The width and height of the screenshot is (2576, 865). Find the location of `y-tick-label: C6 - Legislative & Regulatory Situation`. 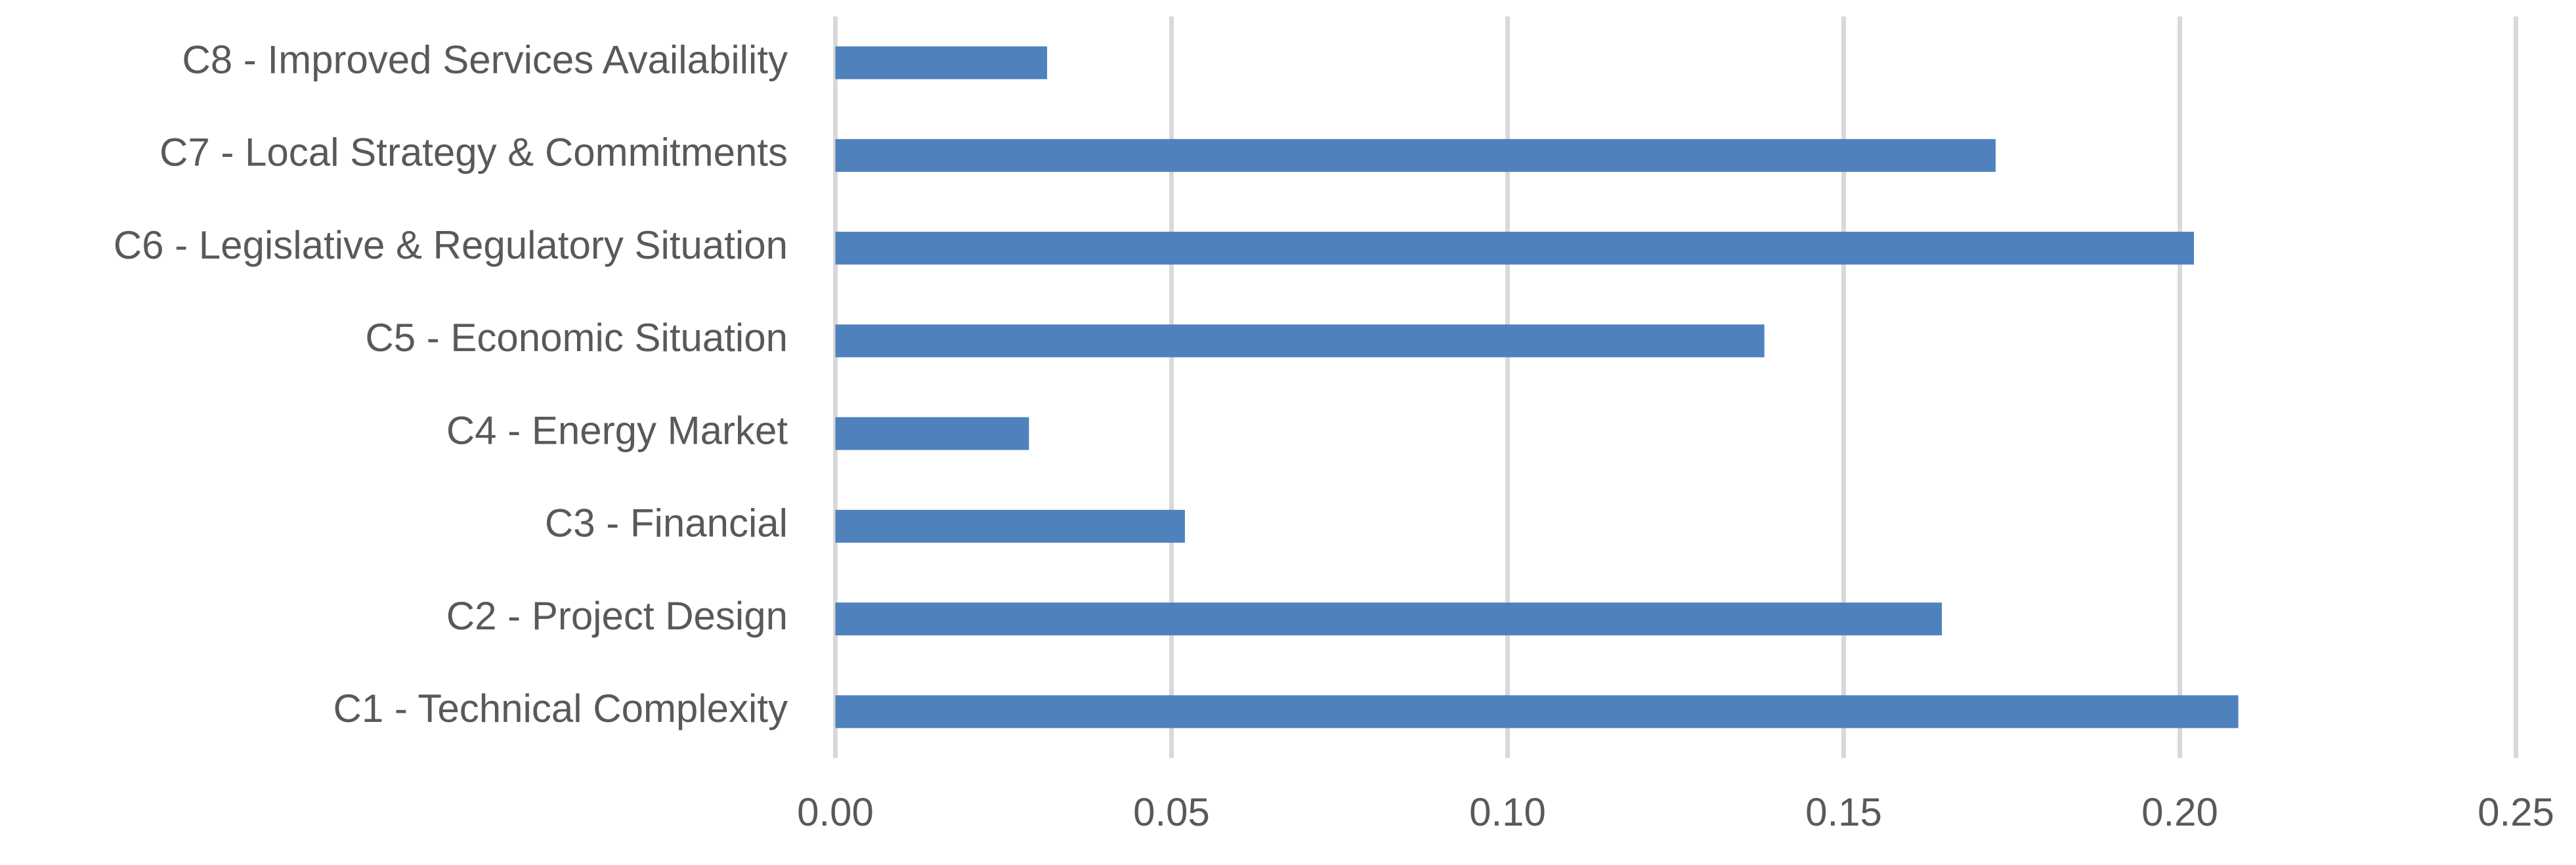

y-tick-label: C6 - Legislative & Regulatory Situation is located at coordinates (451, 245).